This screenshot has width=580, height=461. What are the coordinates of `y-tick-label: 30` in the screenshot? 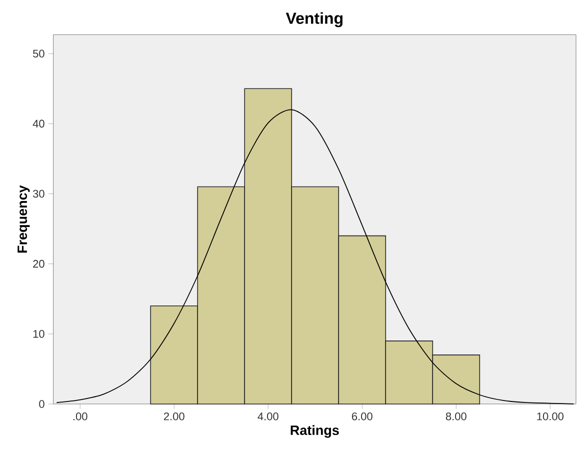 It's located at (38, 194).